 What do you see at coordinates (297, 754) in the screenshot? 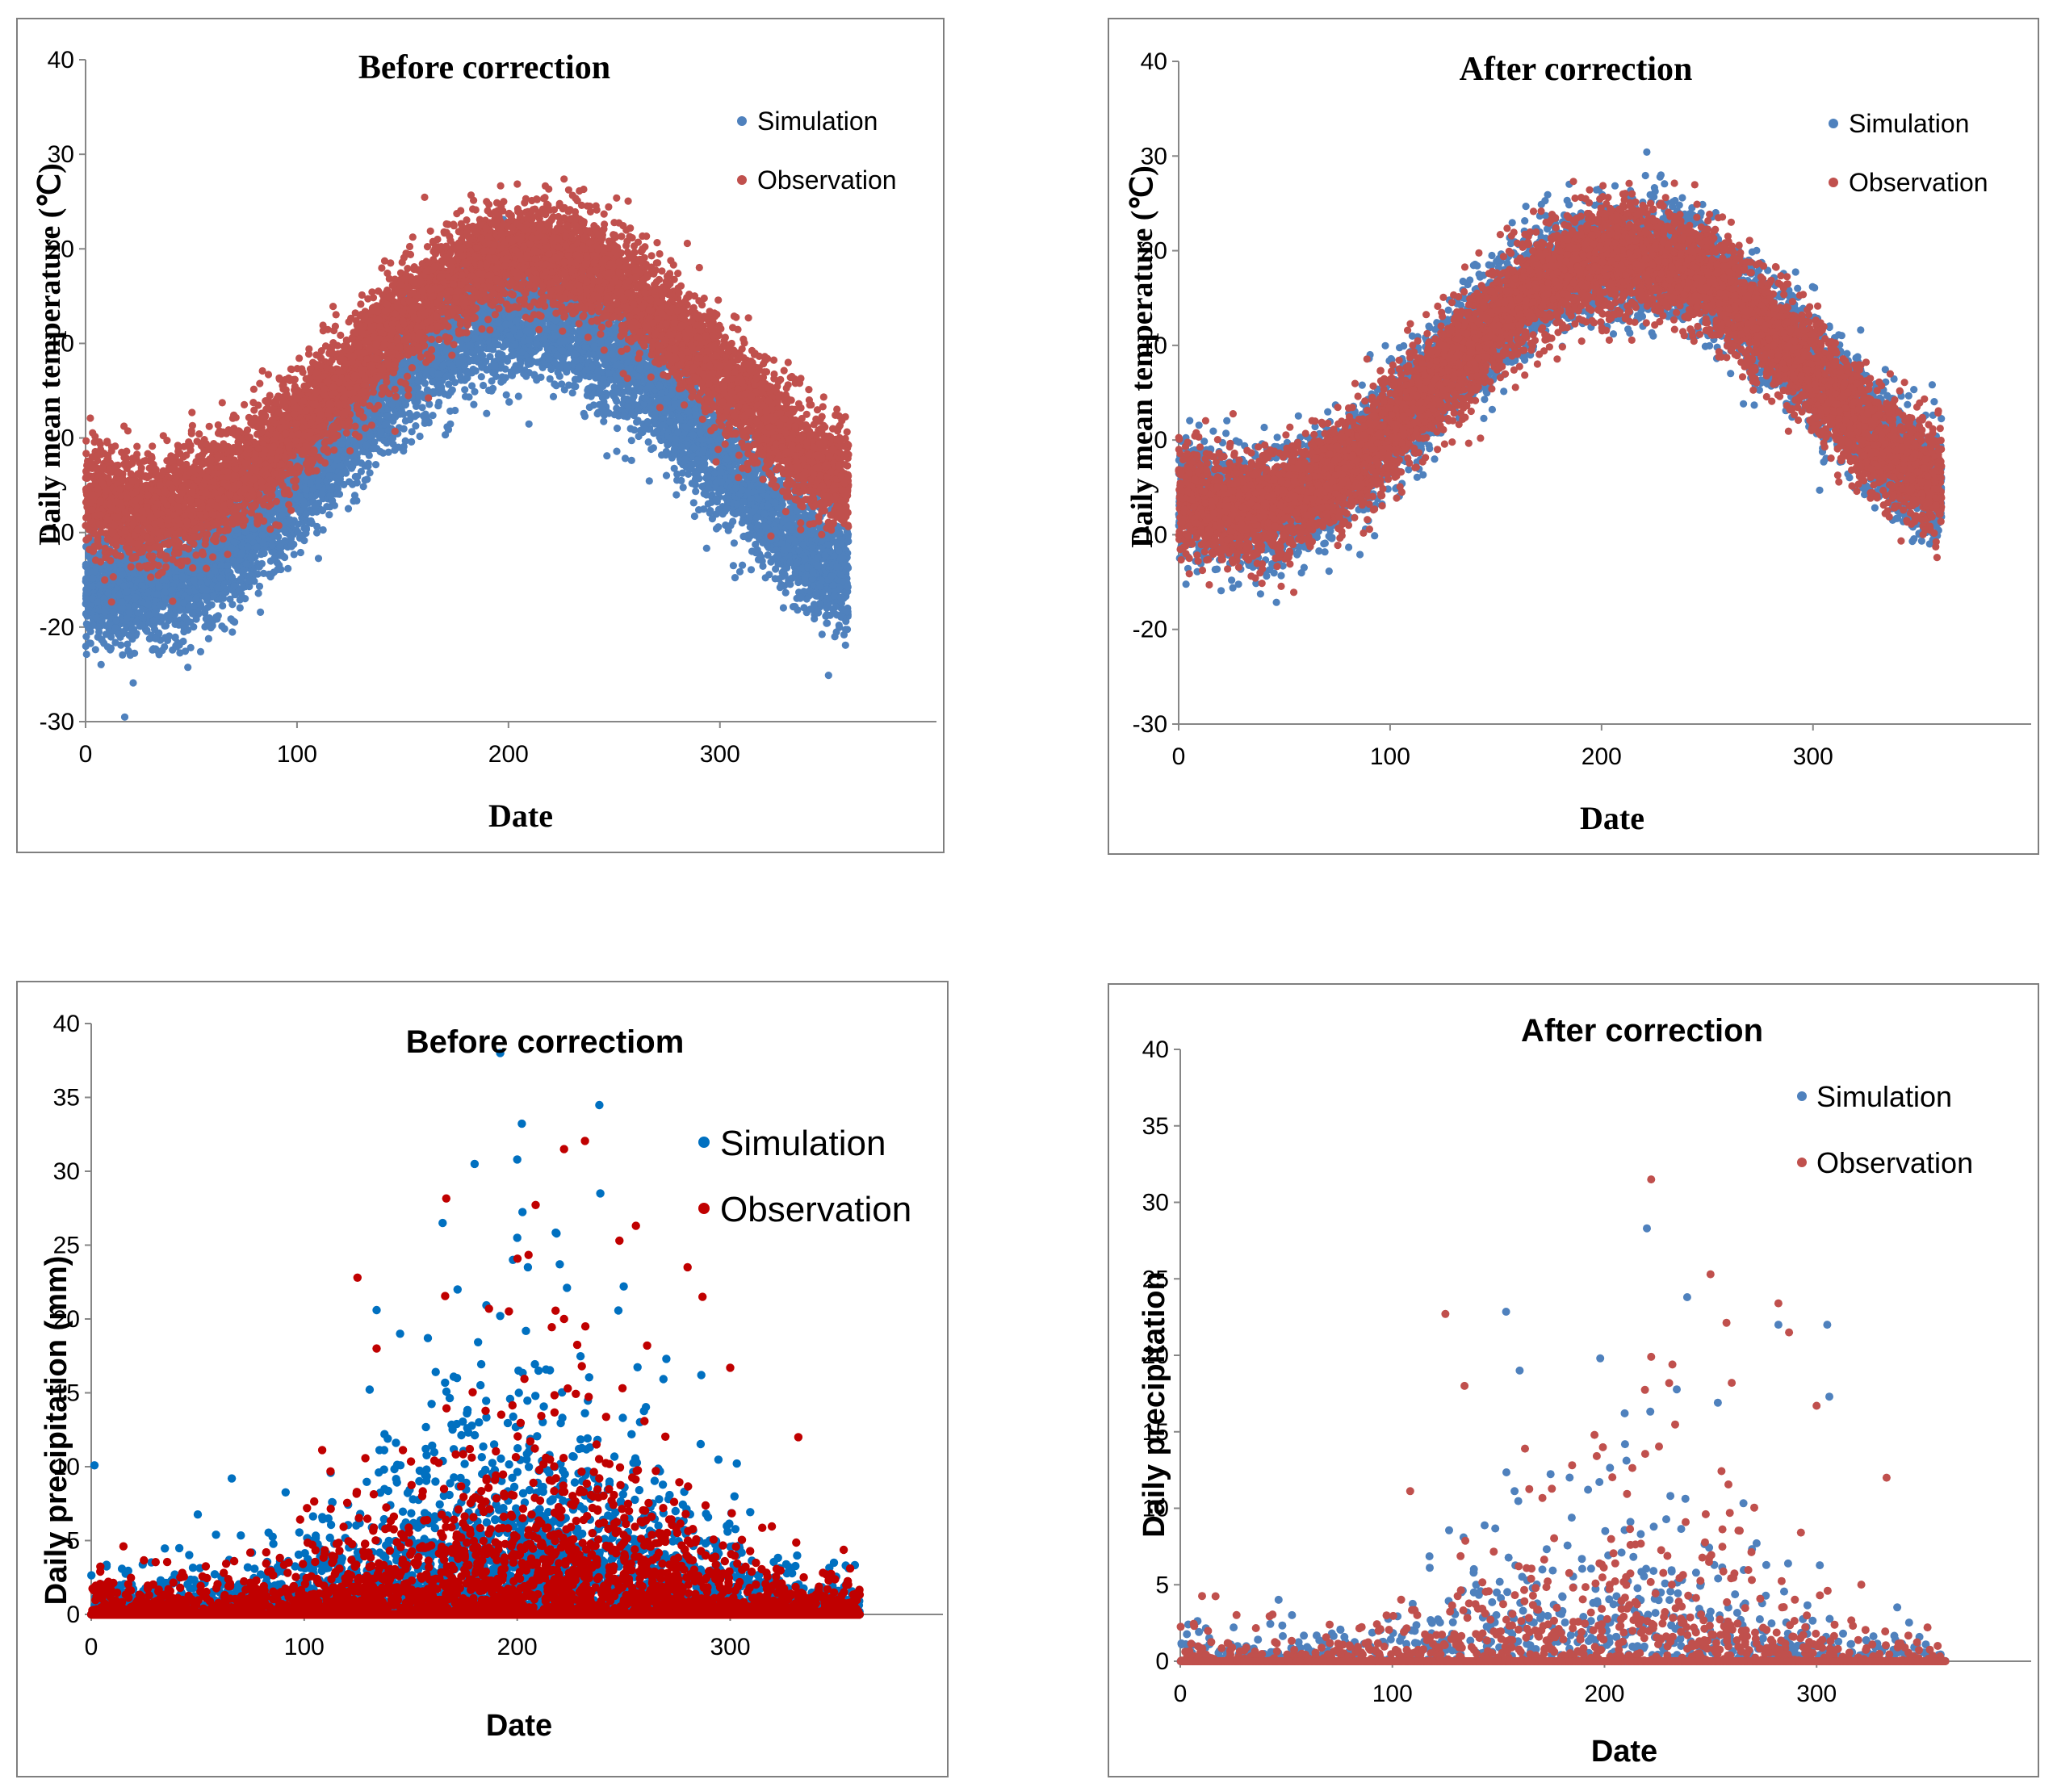
I see `x-tick-label: 100` at bounding box center [297, 754].